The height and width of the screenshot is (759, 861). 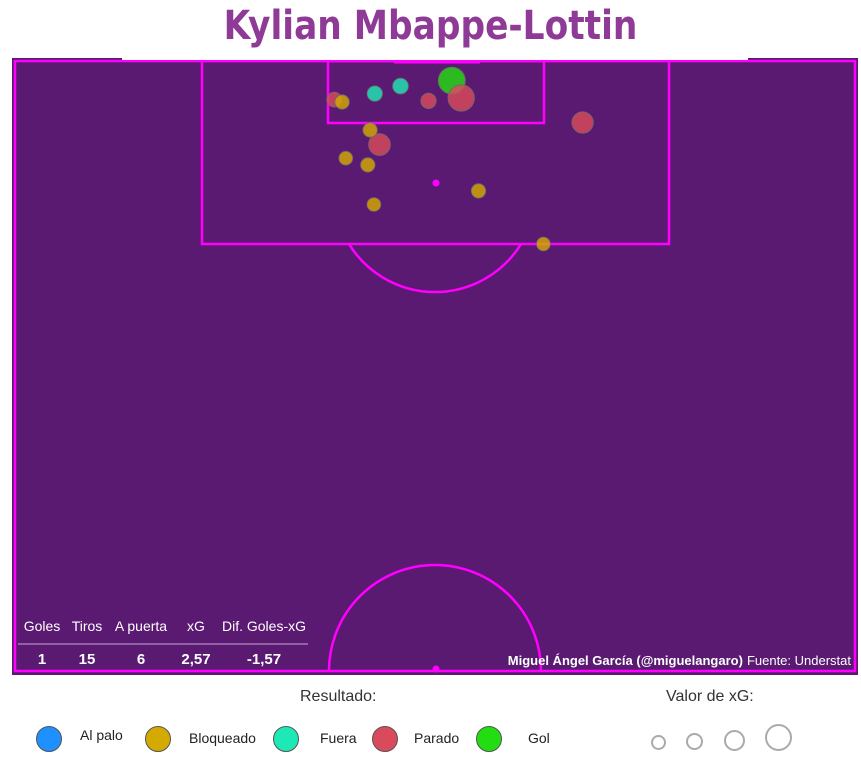 What do you see at coordinates (101, 735) in the screenshot?
I see `legend-label-al-palo: Al palo` at bounding box center [101, 735].